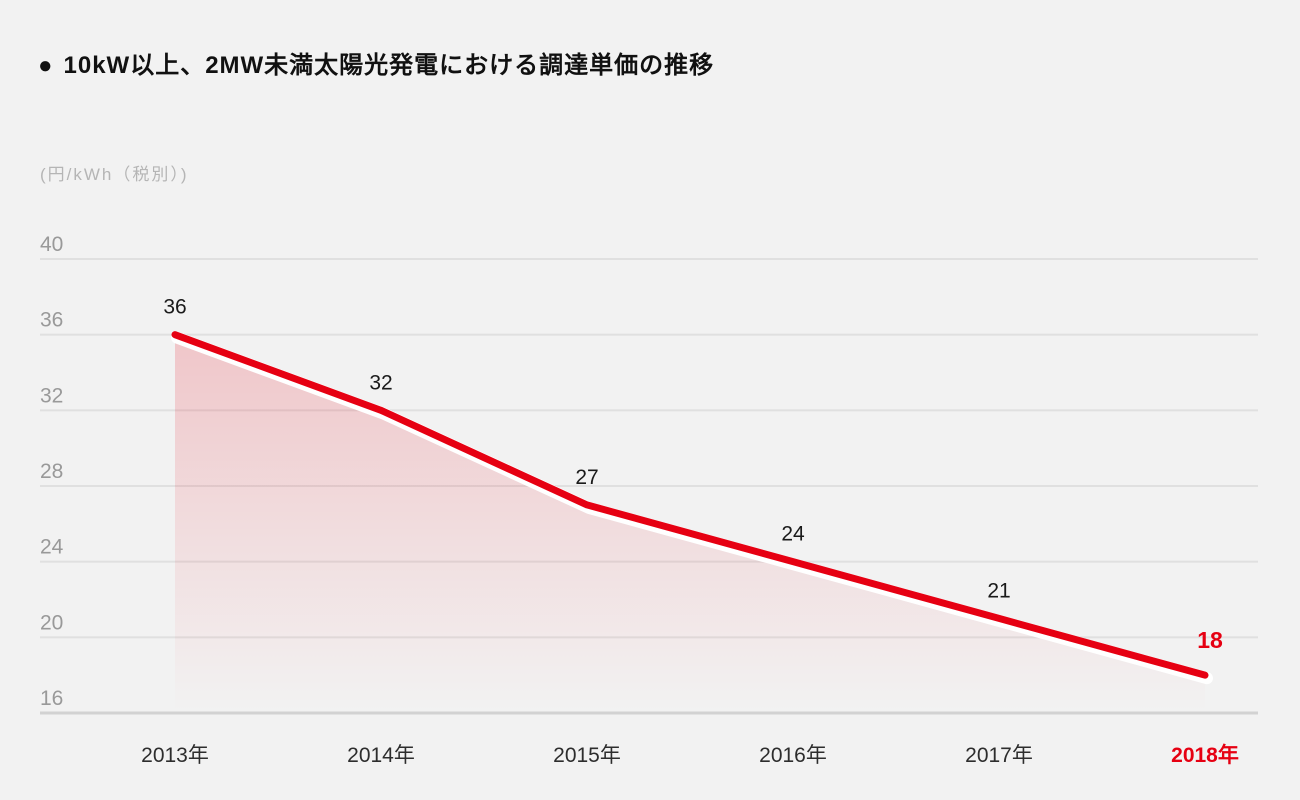 Image resolution: width=1300 pixels, height=800 pixels. What do you see at coordinates (51, 320) in the screenshot?
I see `y-tick-label: 36` at bounding box center [51, 320].